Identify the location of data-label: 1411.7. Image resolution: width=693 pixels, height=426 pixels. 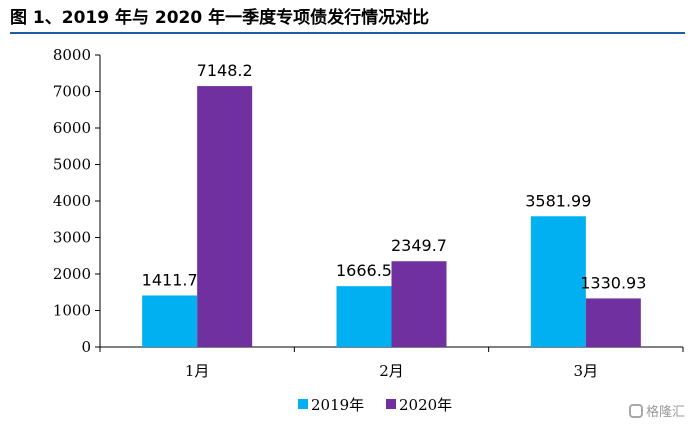
(170, 279).